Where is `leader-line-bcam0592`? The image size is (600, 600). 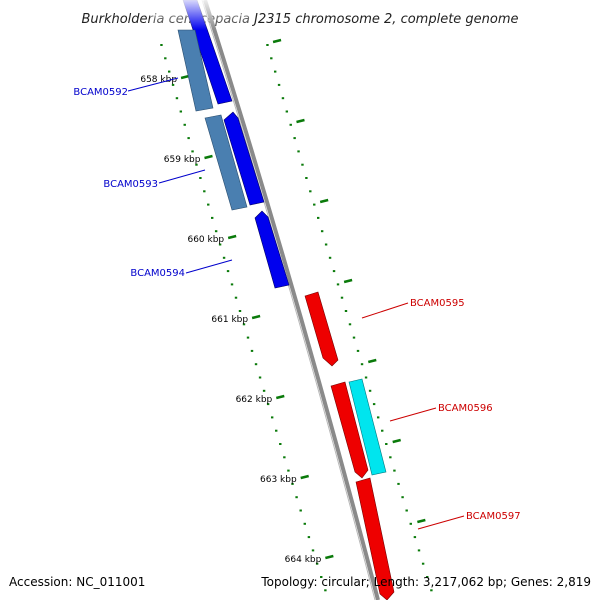
leader-line-bcam0592 is located at coordinates (153, 84).